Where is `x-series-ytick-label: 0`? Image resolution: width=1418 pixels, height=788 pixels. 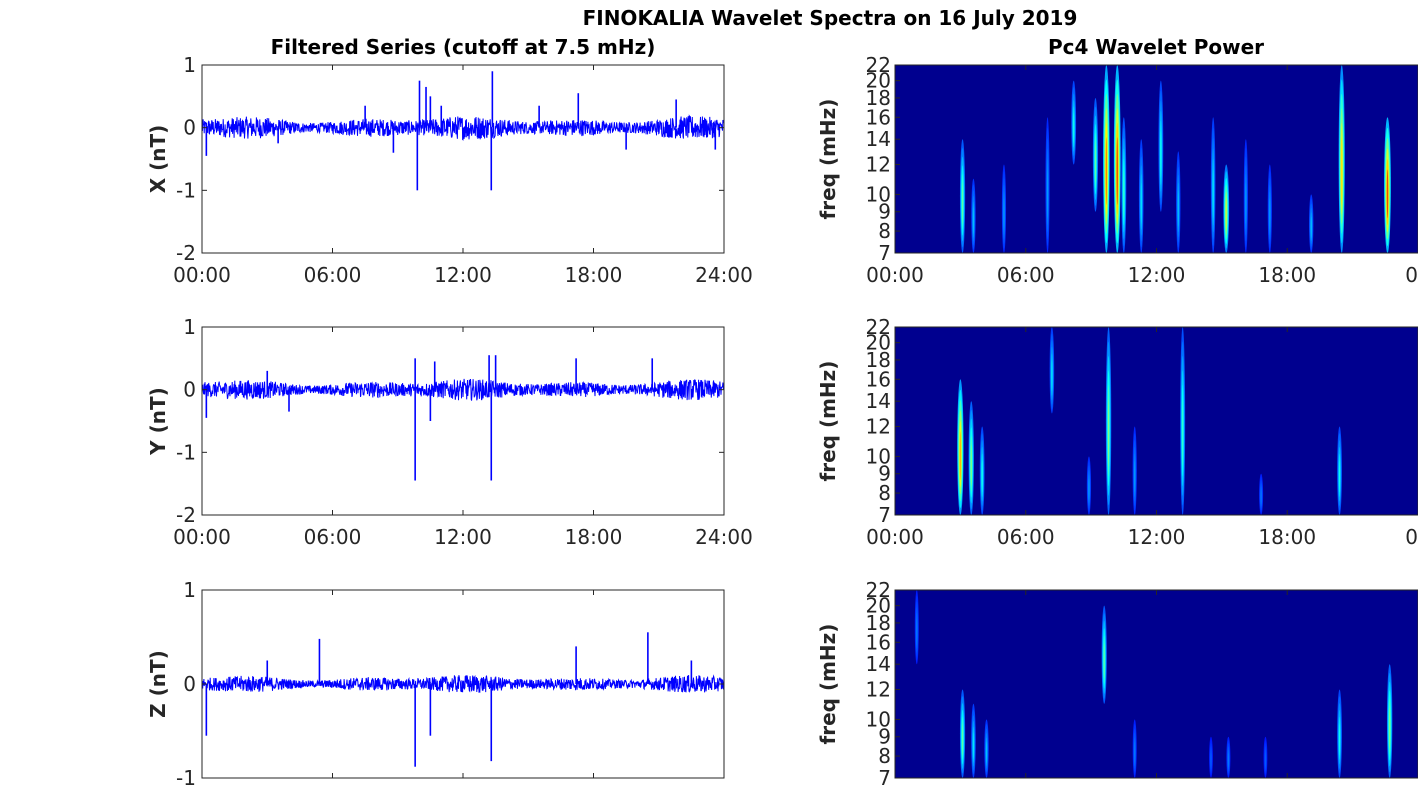 x-series-ytick-label: 0 is located at coordinates (189, 128).